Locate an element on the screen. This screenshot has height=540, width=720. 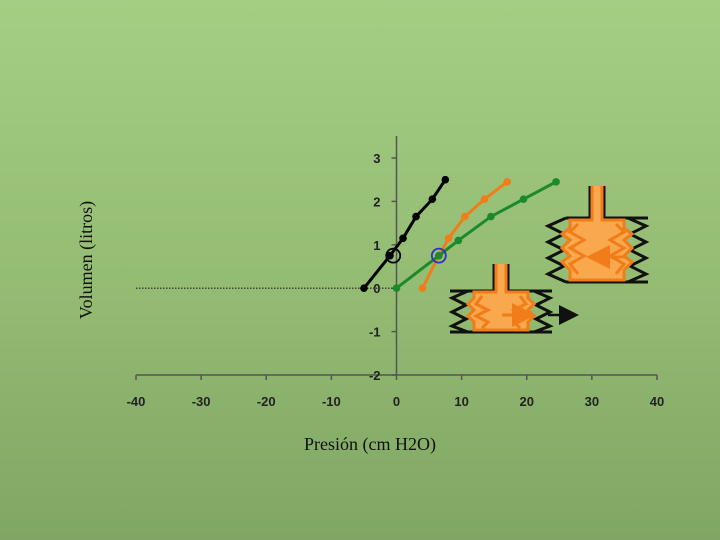
y-tick-label: -1 is located at coordinates (375, 332).